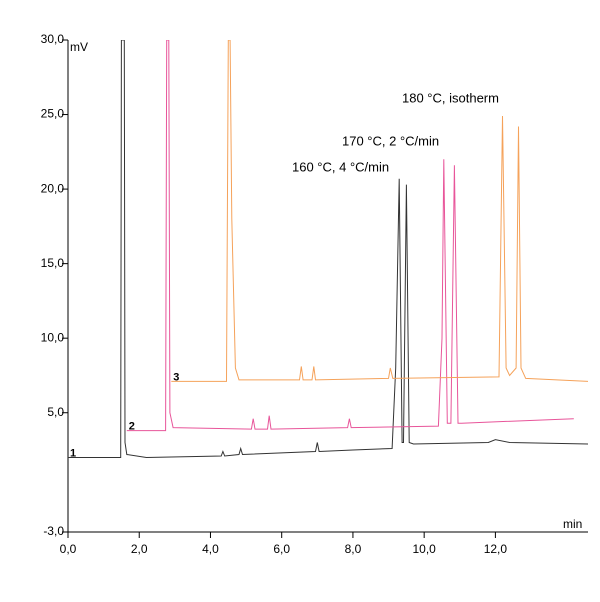 The image size is (600, 602). What do you see at coordinates (496, 549) in the screenshot?
I see `x-tick-label: 12,0` at bounding box center [496, 549].